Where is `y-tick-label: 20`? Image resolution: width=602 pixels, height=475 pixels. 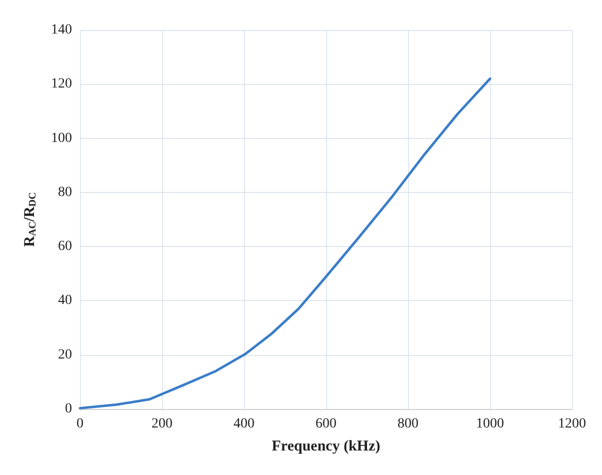 y-tick-label: 20 is located at coordinates (65, 354).